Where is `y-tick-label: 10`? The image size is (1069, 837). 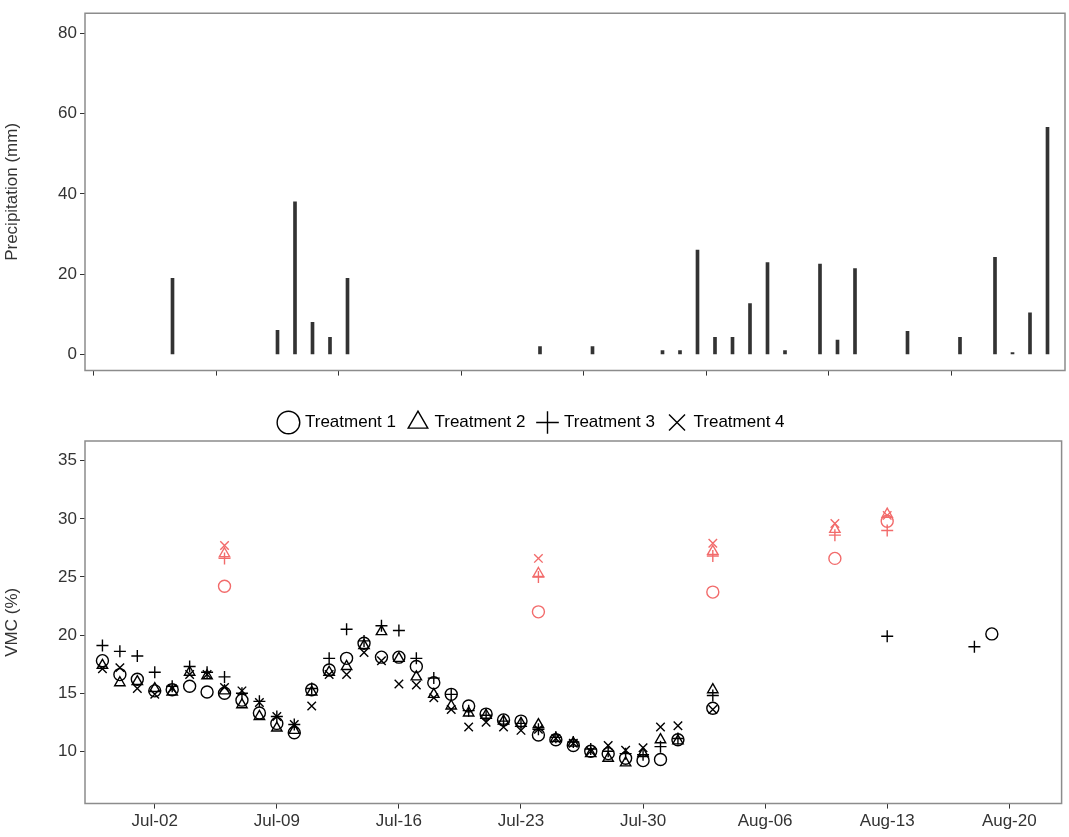
y-tick-label: 10 is located at coordinates (67, 750).